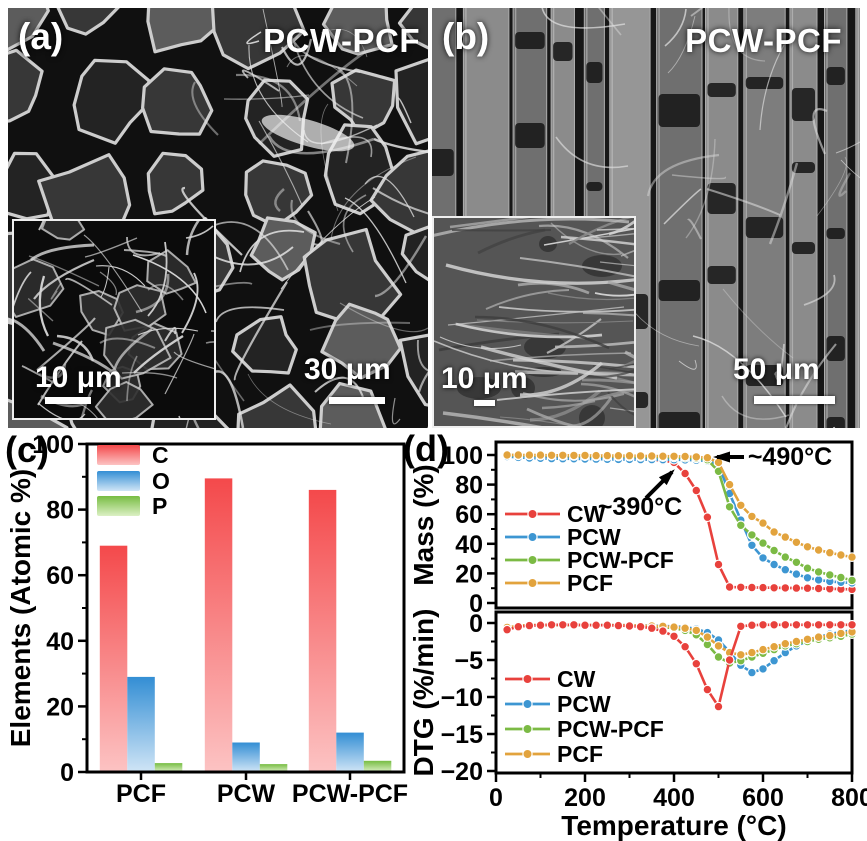  I want to click on panel-b-scalebar-text: 50 μm, so click(776, 369).